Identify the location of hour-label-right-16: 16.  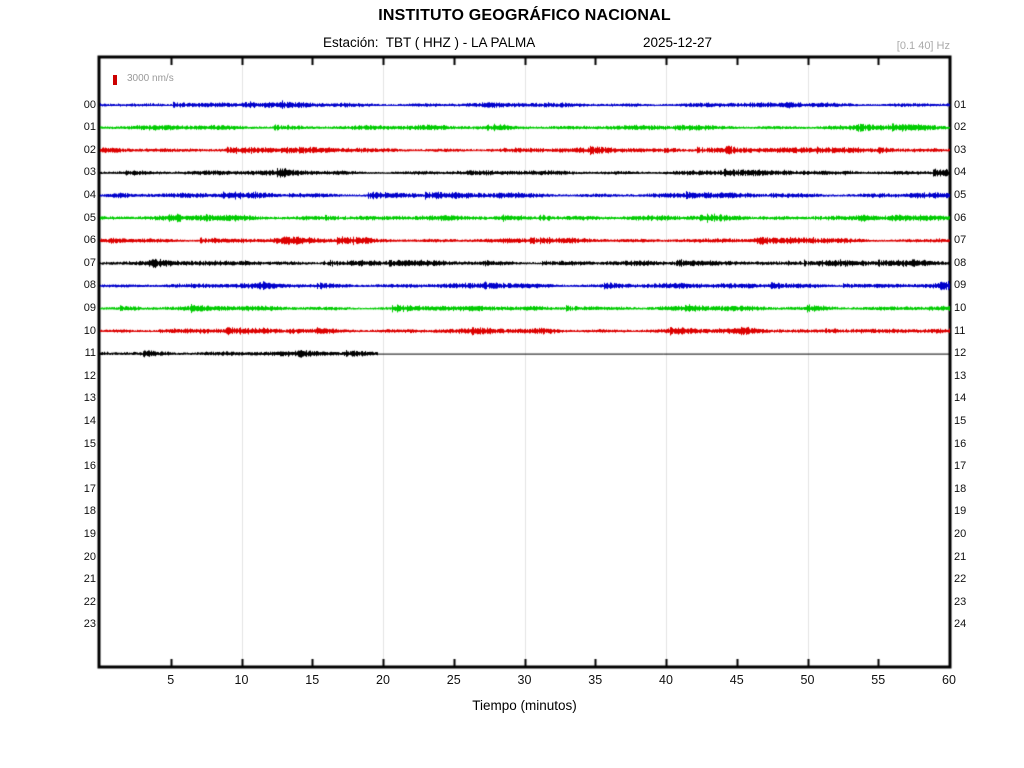
(960, 443).